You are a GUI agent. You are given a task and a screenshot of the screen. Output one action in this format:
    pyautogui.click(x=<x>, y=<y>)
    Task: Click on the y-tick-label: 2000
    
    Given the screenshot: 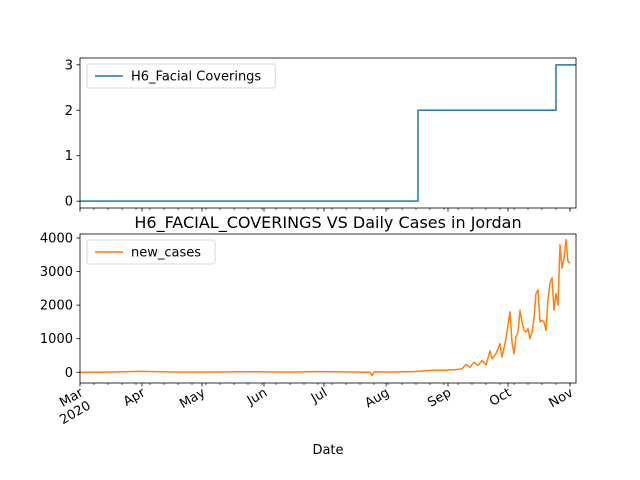 What is the action you would take?
    pyautogui.click(x=56, y=306)
    